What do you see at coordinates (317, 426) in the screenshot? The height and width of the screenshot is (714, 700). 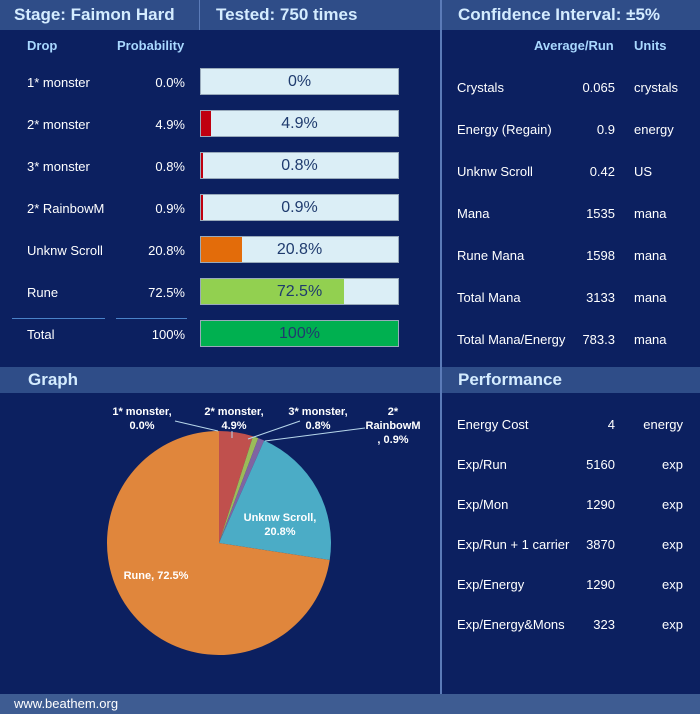 I see `pie-slice-label: 0.8%` at bounding box center [317, 426].